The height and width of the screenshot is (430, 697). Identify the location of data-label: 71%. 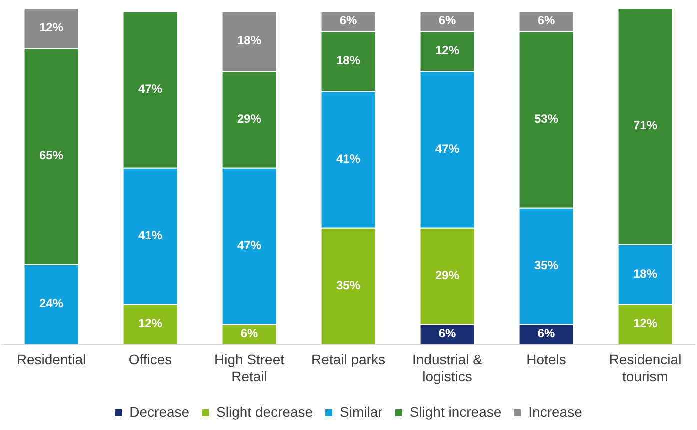
(645, 125).